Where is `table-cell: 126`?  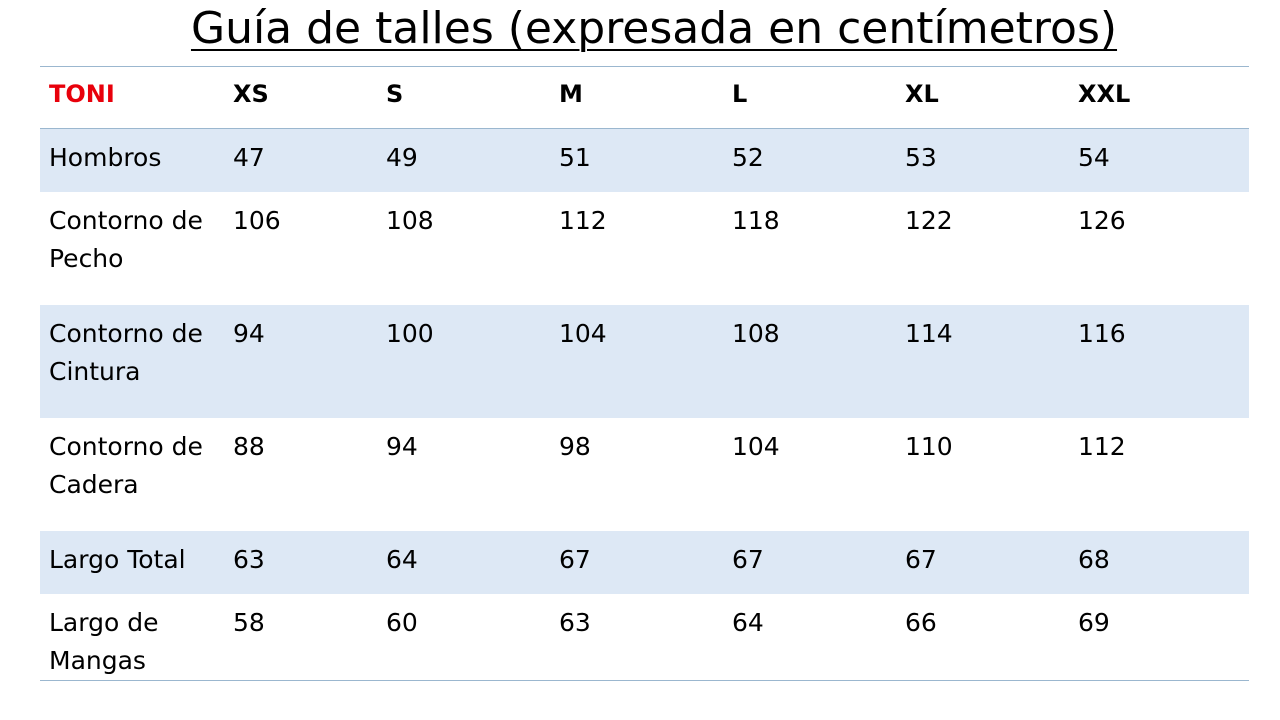
table-cell: 126 is located at coordinates (1102, 220).